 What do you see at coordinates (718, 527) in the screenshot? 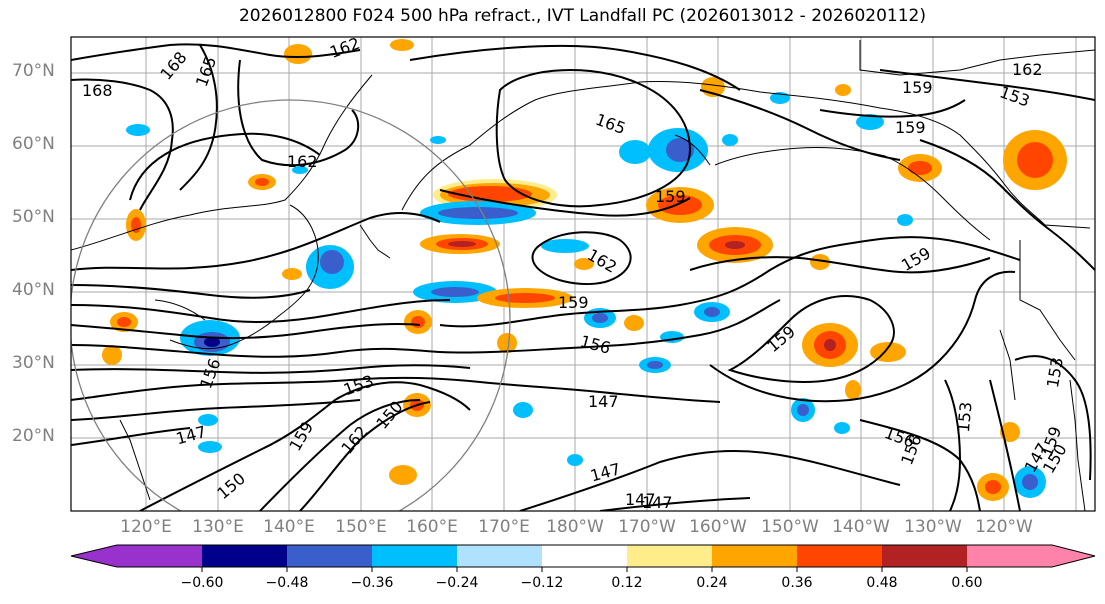
I see `lon-label: 160°W` at bounding box center [718, 527].